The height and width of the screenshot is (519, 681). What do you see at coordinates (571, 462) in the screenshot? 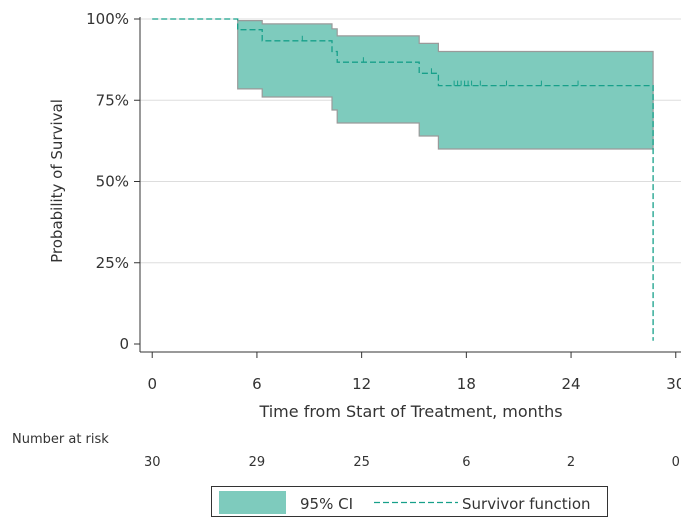
I see `number-at-risk-4: 2` at bounding box center [571, 462].